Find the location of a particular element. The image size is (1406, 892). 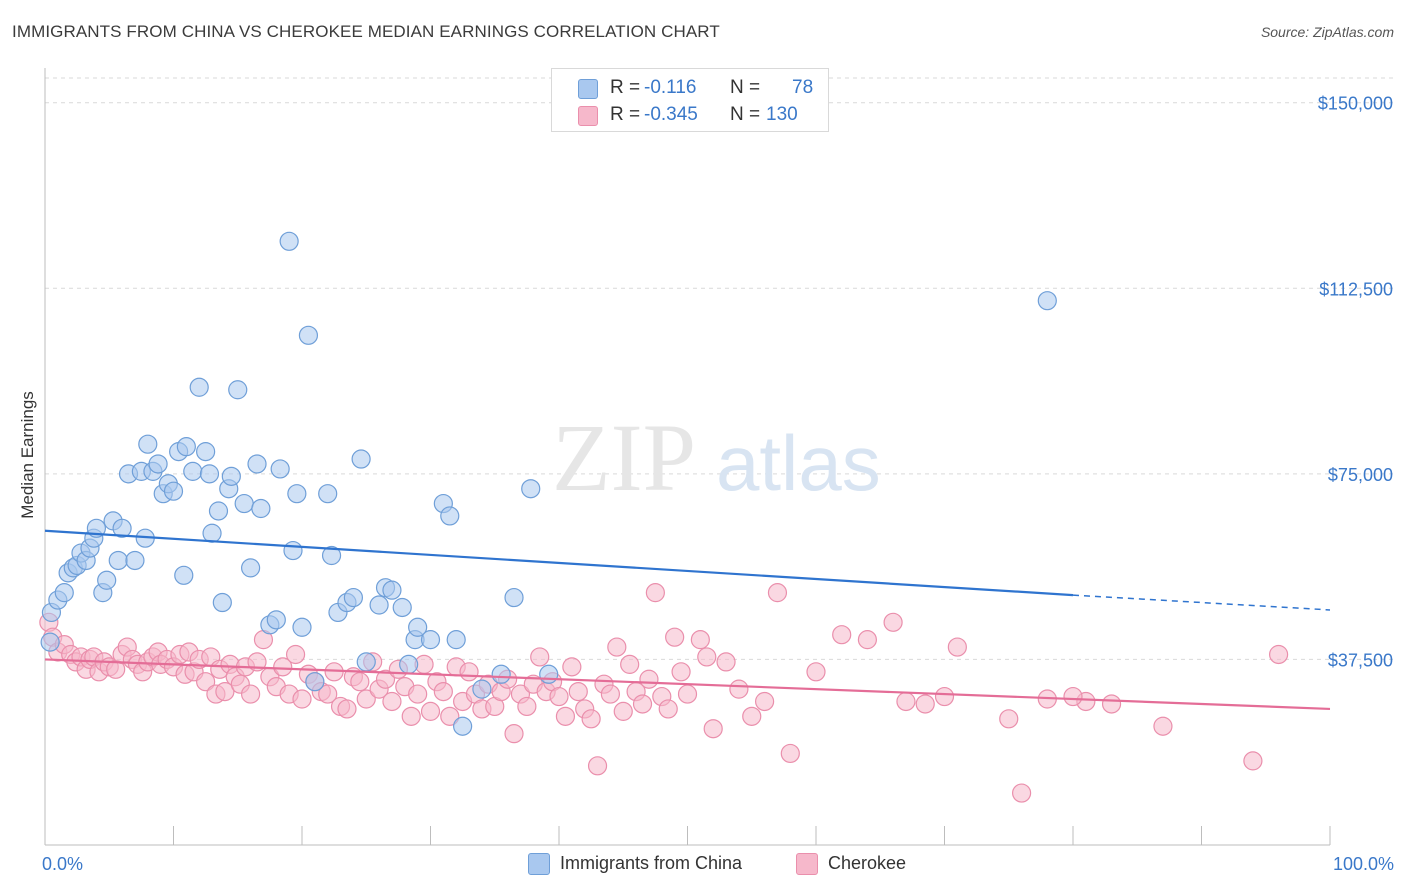

trend-line is located at coordinates (559, 563).